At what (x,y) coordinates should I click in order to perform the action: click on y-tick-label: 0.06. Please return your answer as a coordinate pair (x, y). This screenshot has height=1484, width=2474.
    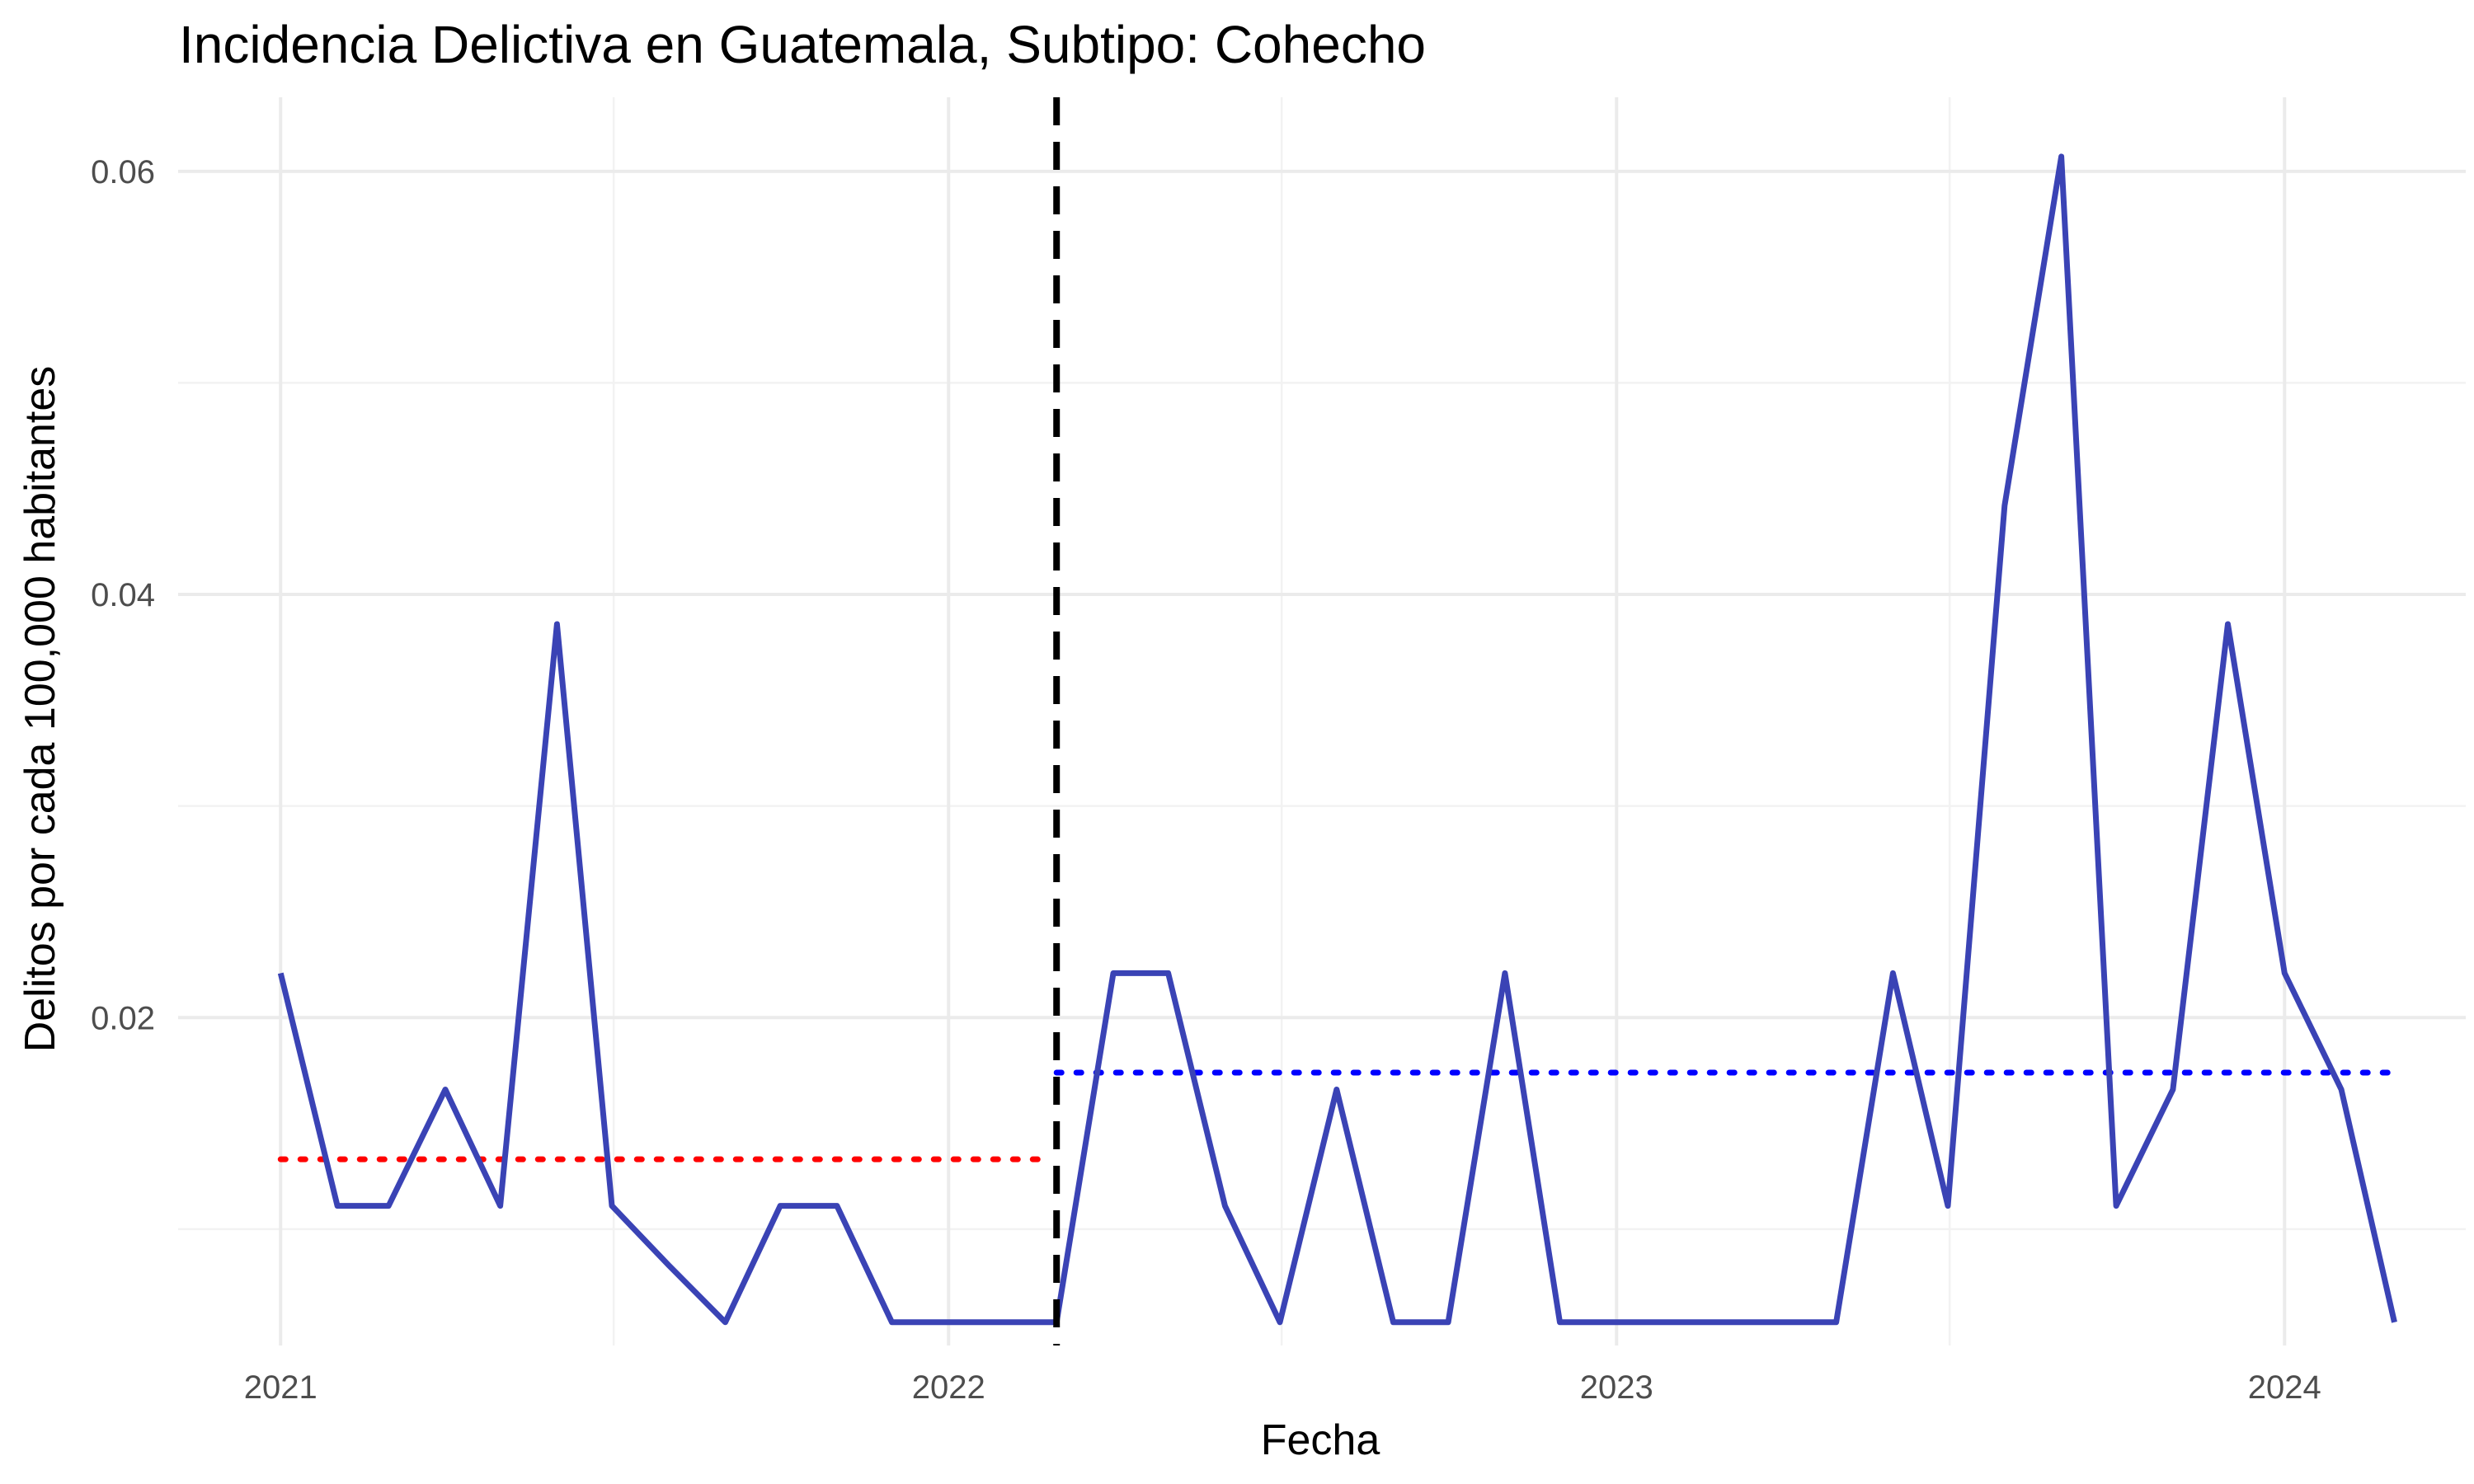
    Looking at the image, I should click on (123, 172).